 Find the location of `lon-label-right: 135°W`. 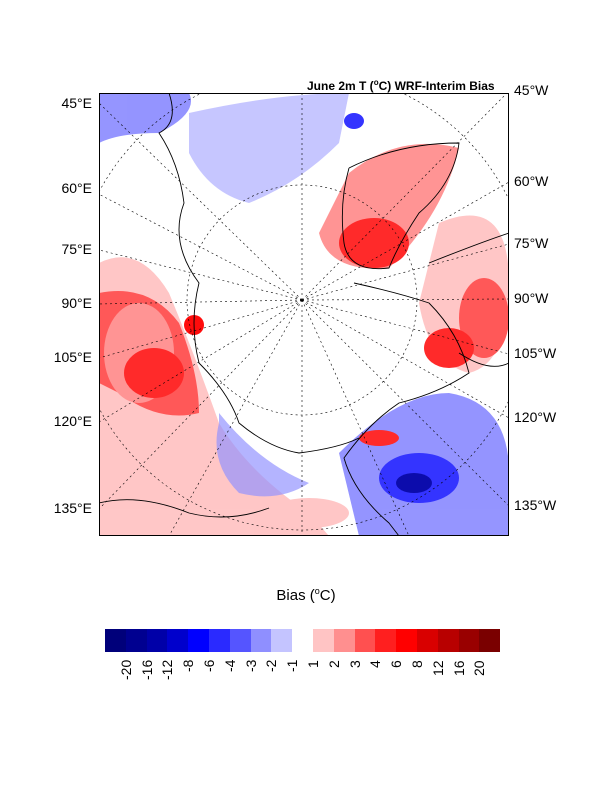

lon-label-right: 135°W is located at coordinates (535, 505).